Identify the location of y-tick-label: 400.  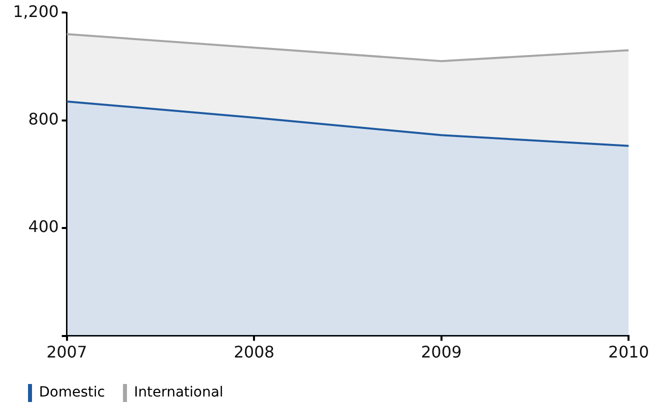
(43, 226).